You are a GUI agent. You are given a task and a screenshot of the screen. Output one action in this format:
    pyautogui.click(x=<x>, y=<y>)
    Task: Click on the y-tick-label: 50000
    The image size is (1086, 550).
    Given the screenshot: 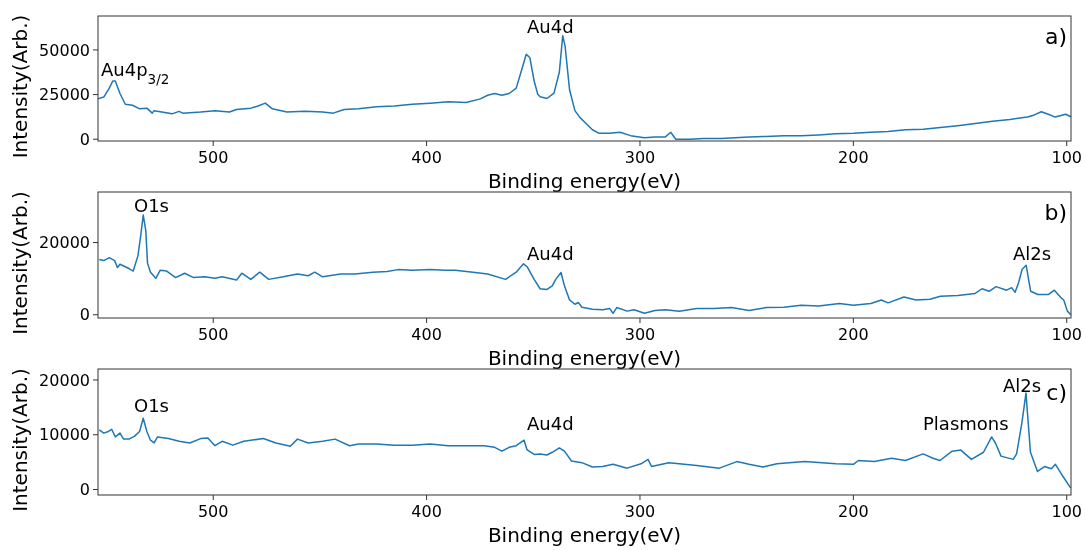 What is the action you would take?
    pyautogui.click(x=64, y=50)
    